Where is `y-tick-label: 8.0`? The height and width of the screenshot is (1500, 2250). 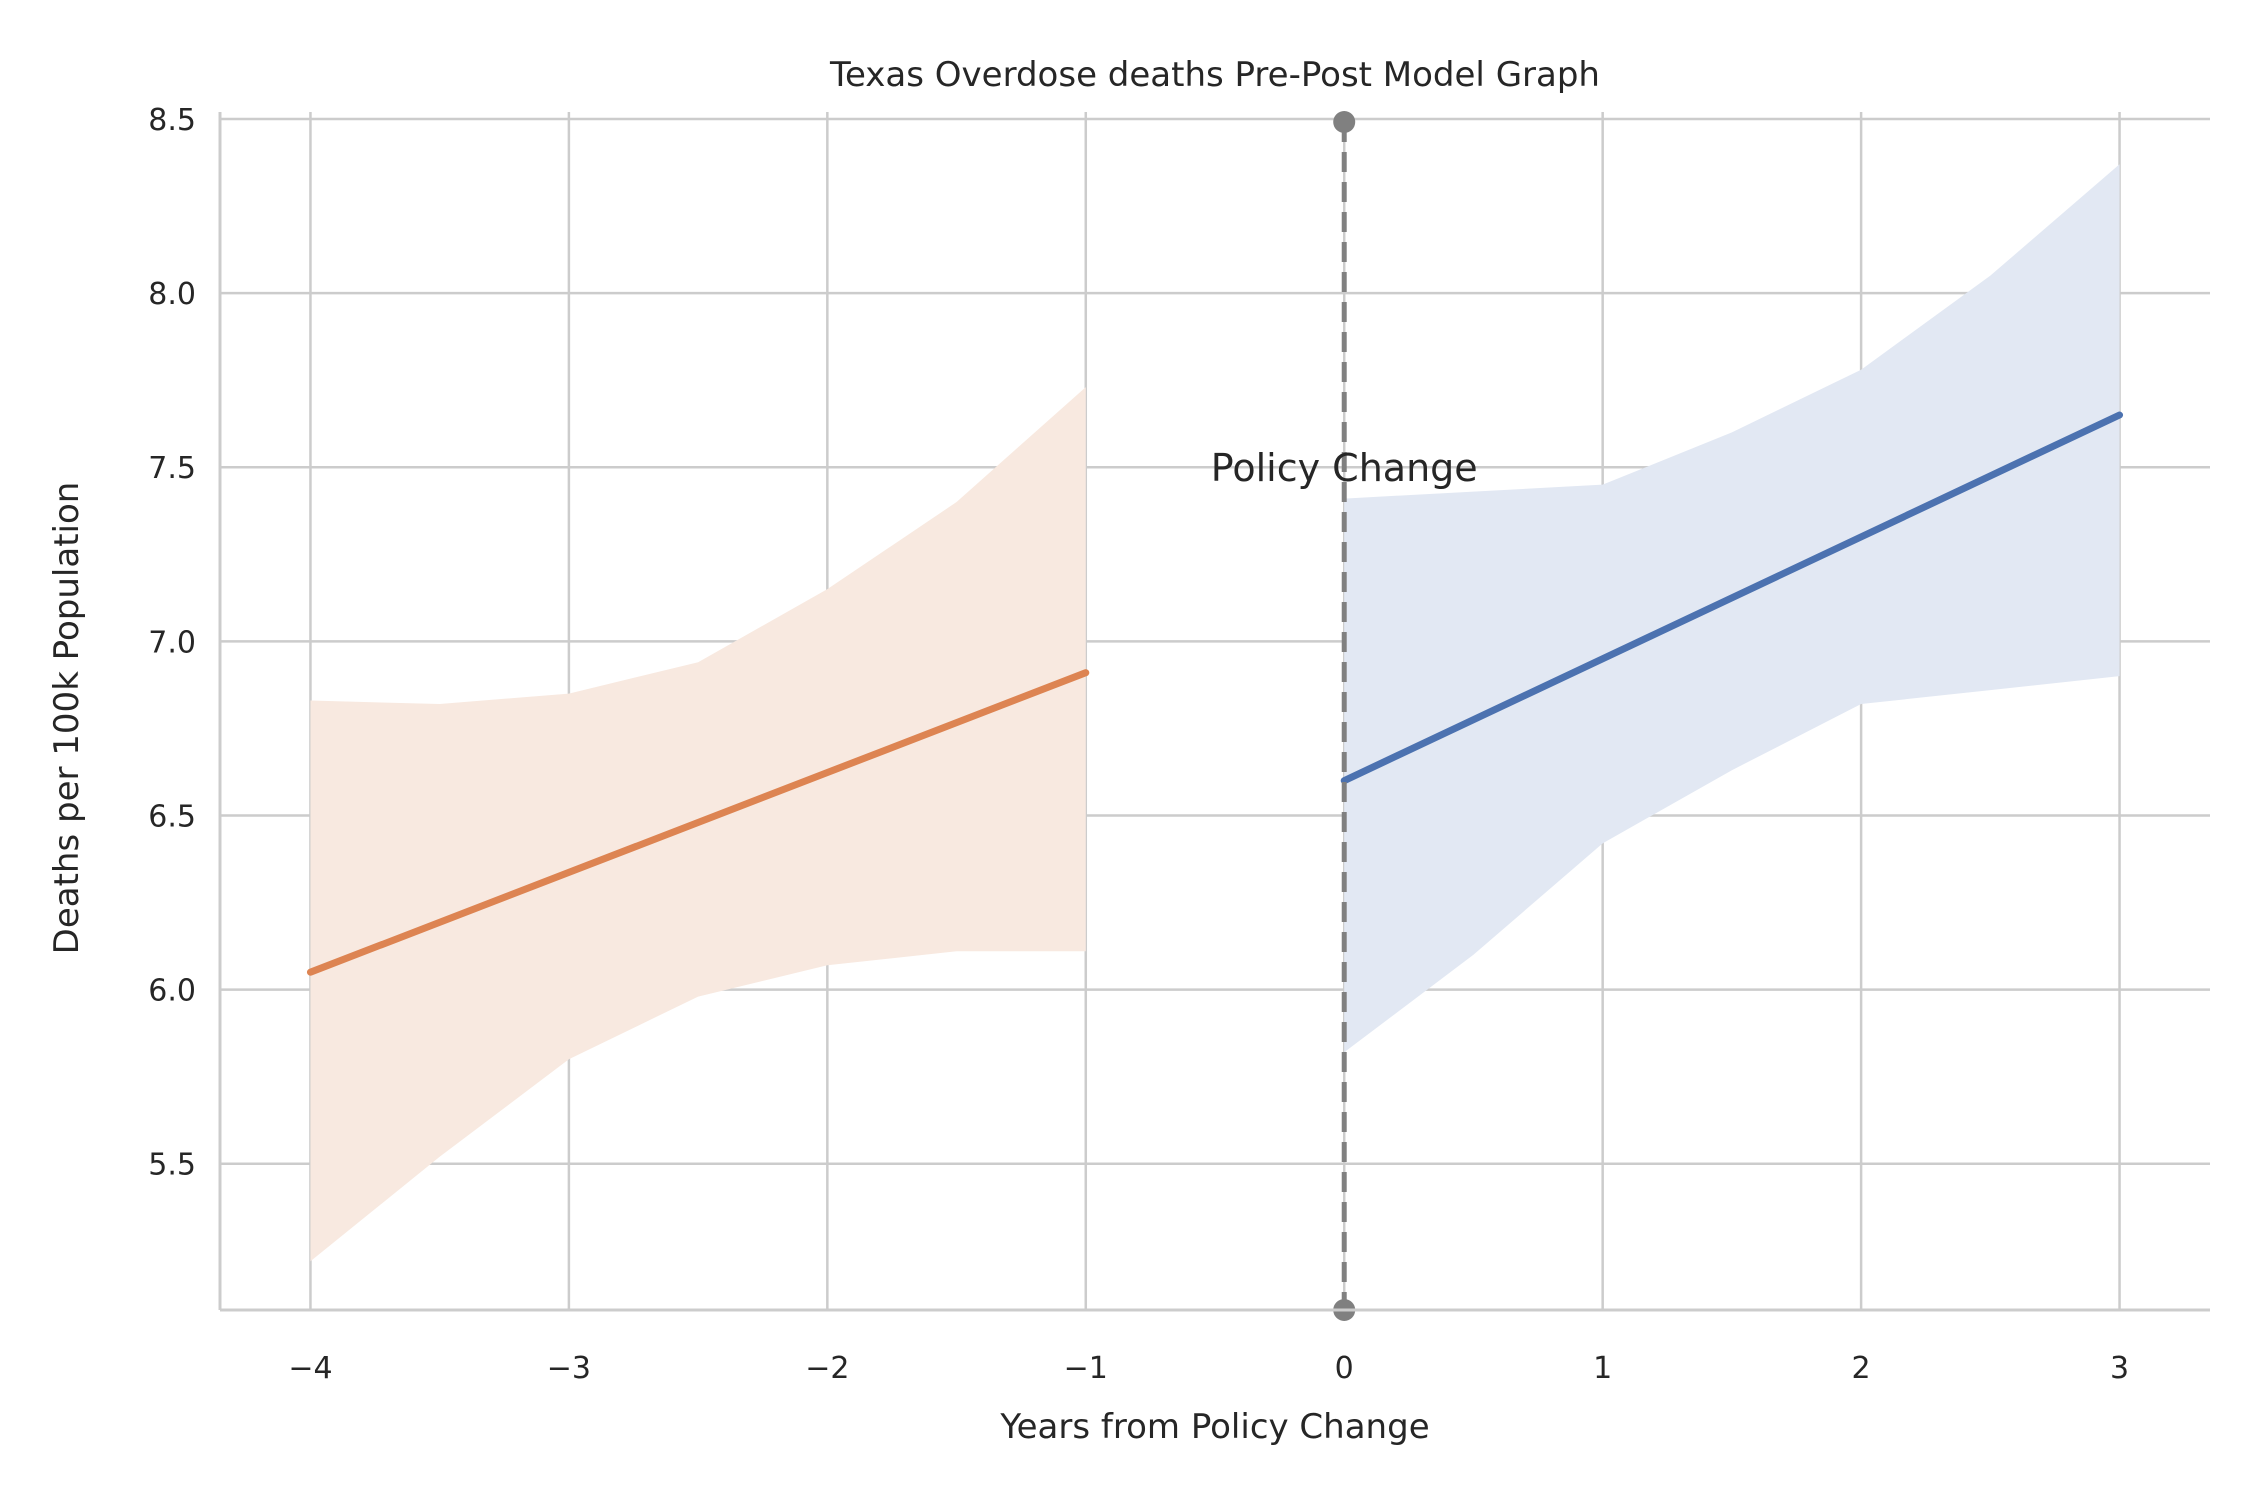
y-tick-label: 8.0 is located at coordinates (172, 294).